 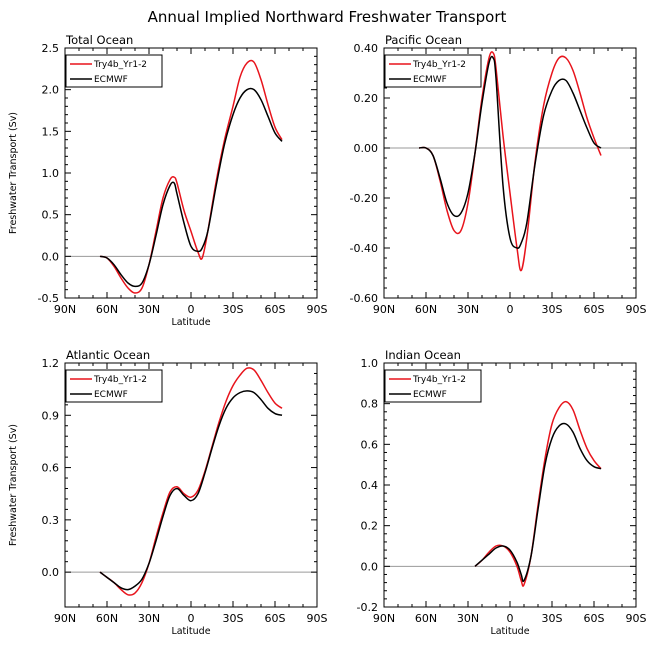 What do you see at coordinates (423, 355) in the screenshot?
I see `panel-title: Indian Ocean` at bounding box center [423, 355].